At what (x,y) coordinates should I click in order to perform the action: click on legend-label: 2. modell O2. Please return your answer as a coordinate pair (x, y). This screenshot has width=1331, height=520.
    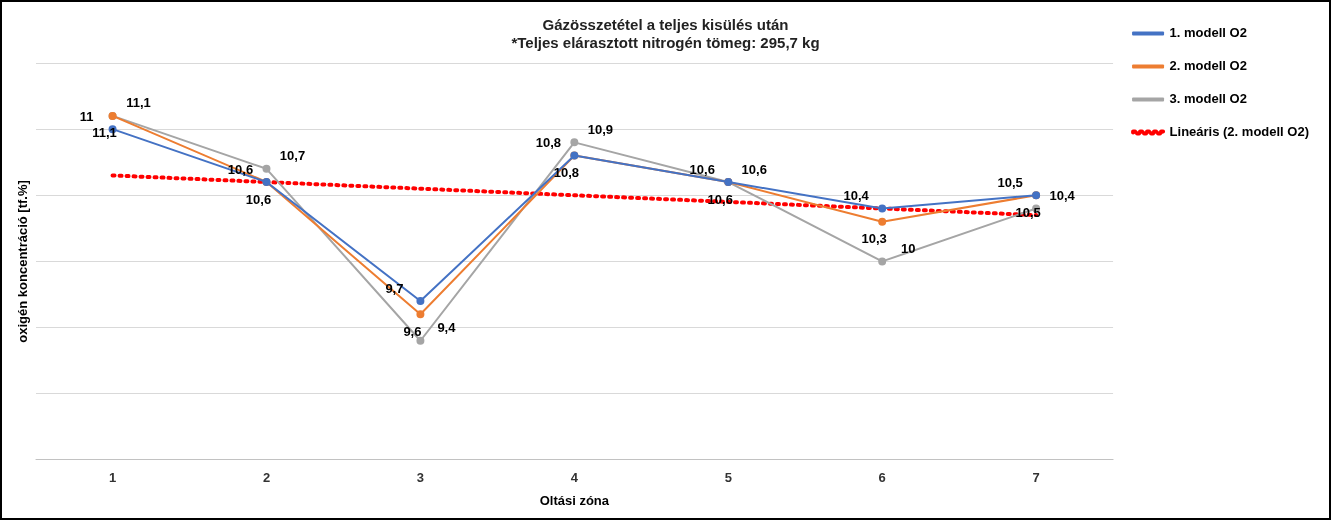
    Looking at the image, I should click on (1208, 66).